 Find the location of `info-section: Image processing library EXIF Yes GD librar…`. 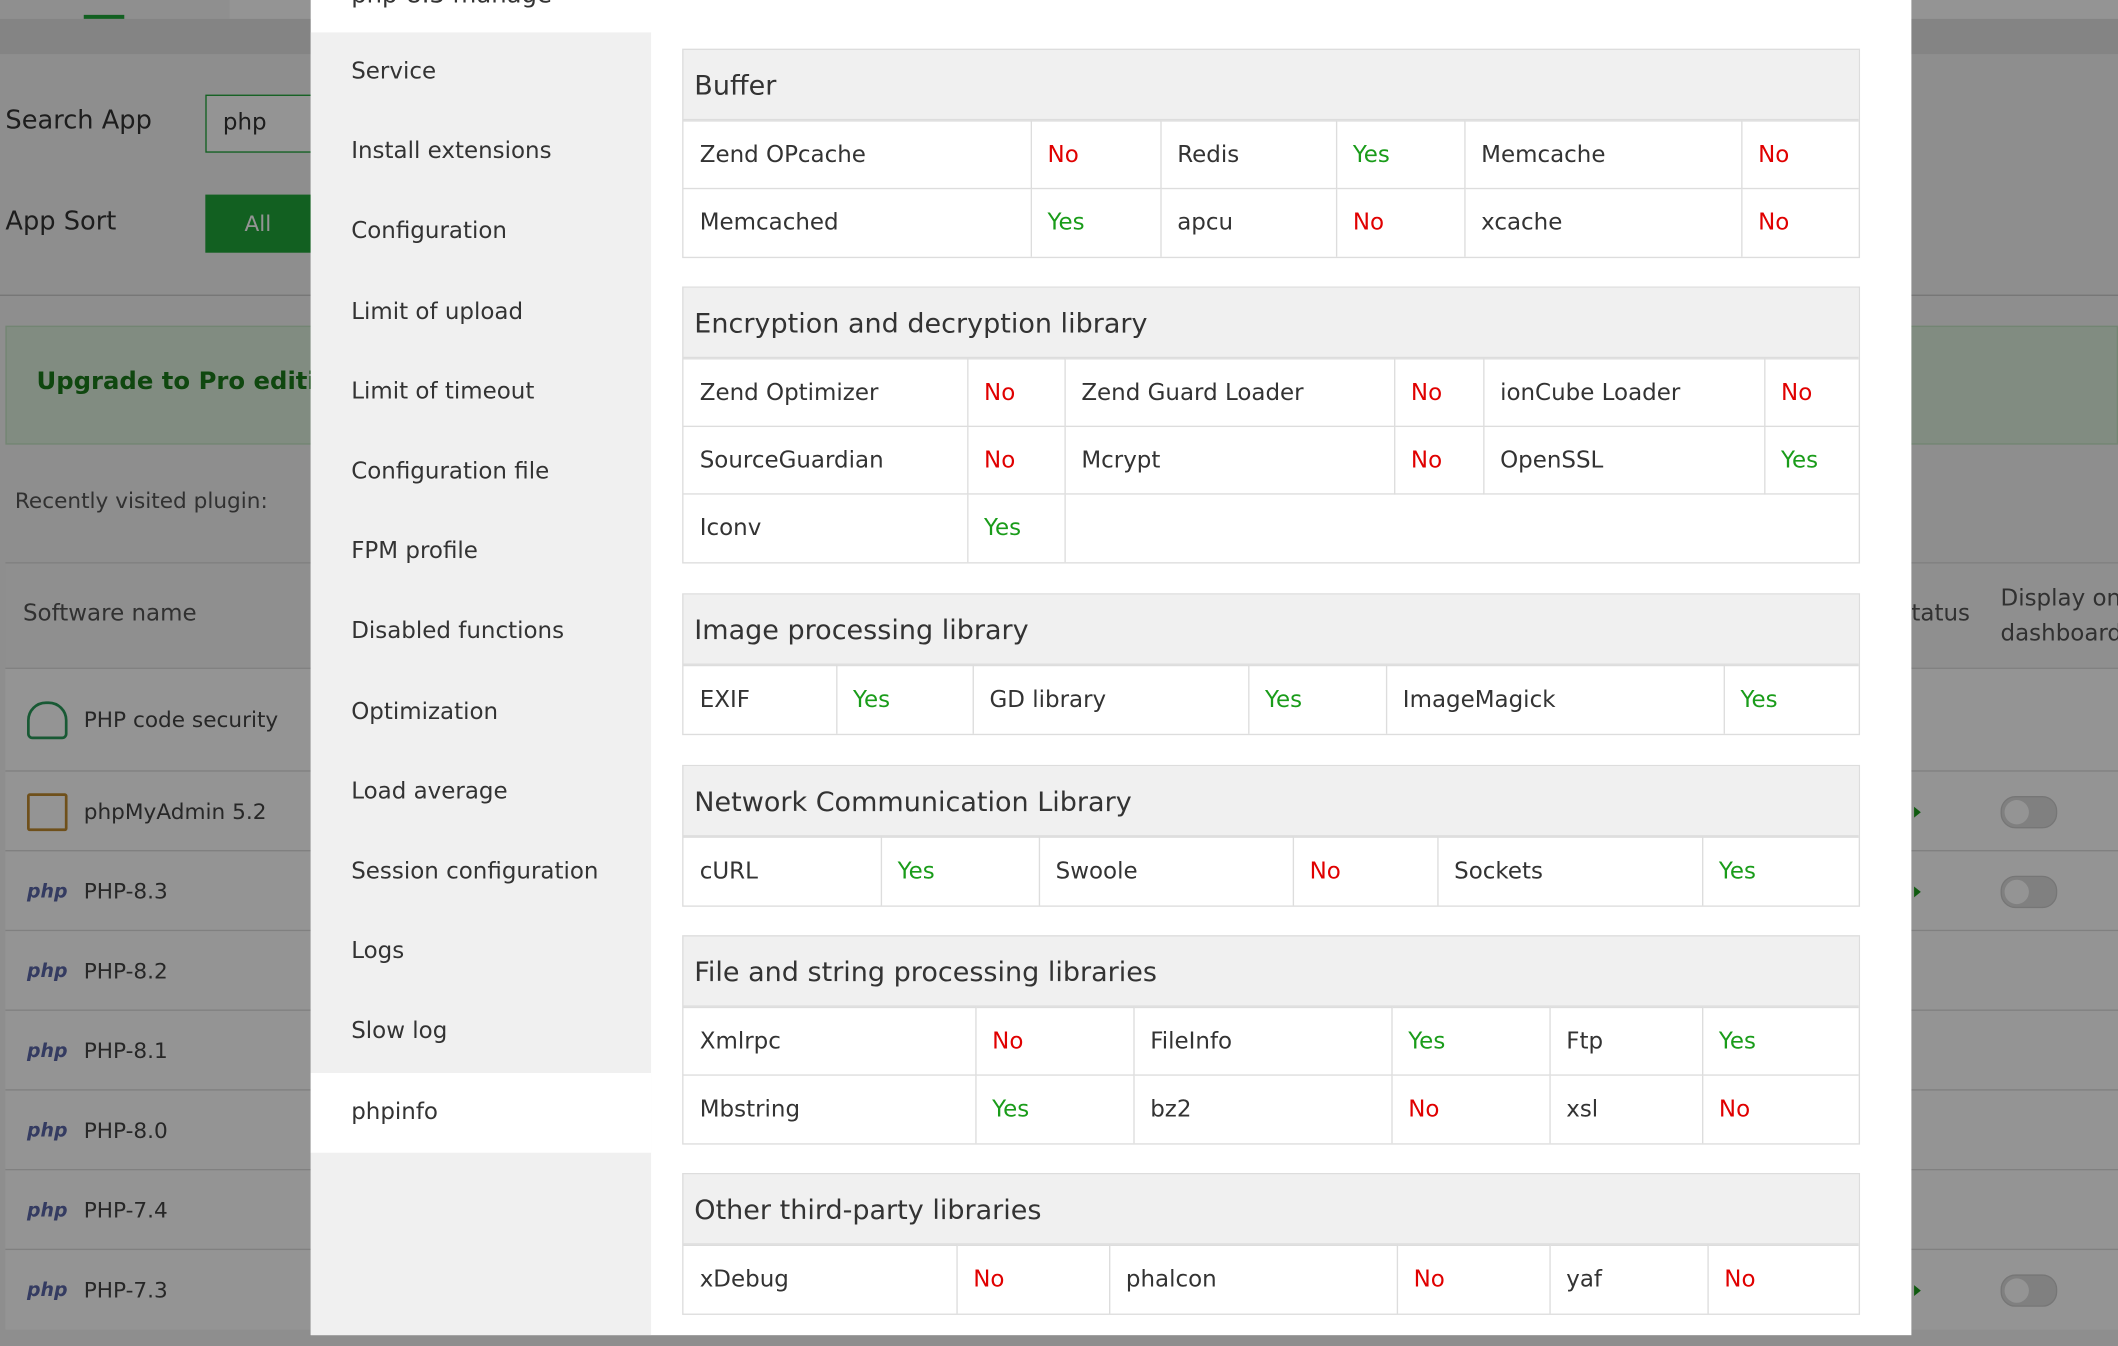

info-section: Image processing library EXIF Yes GD librar… is located at coordinates (1271, 664).